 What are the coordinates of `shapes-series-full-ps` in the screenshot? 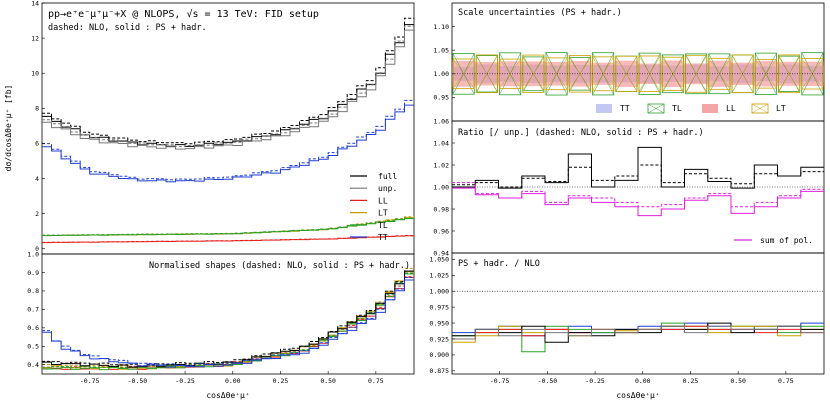 It's located at (228, 319).